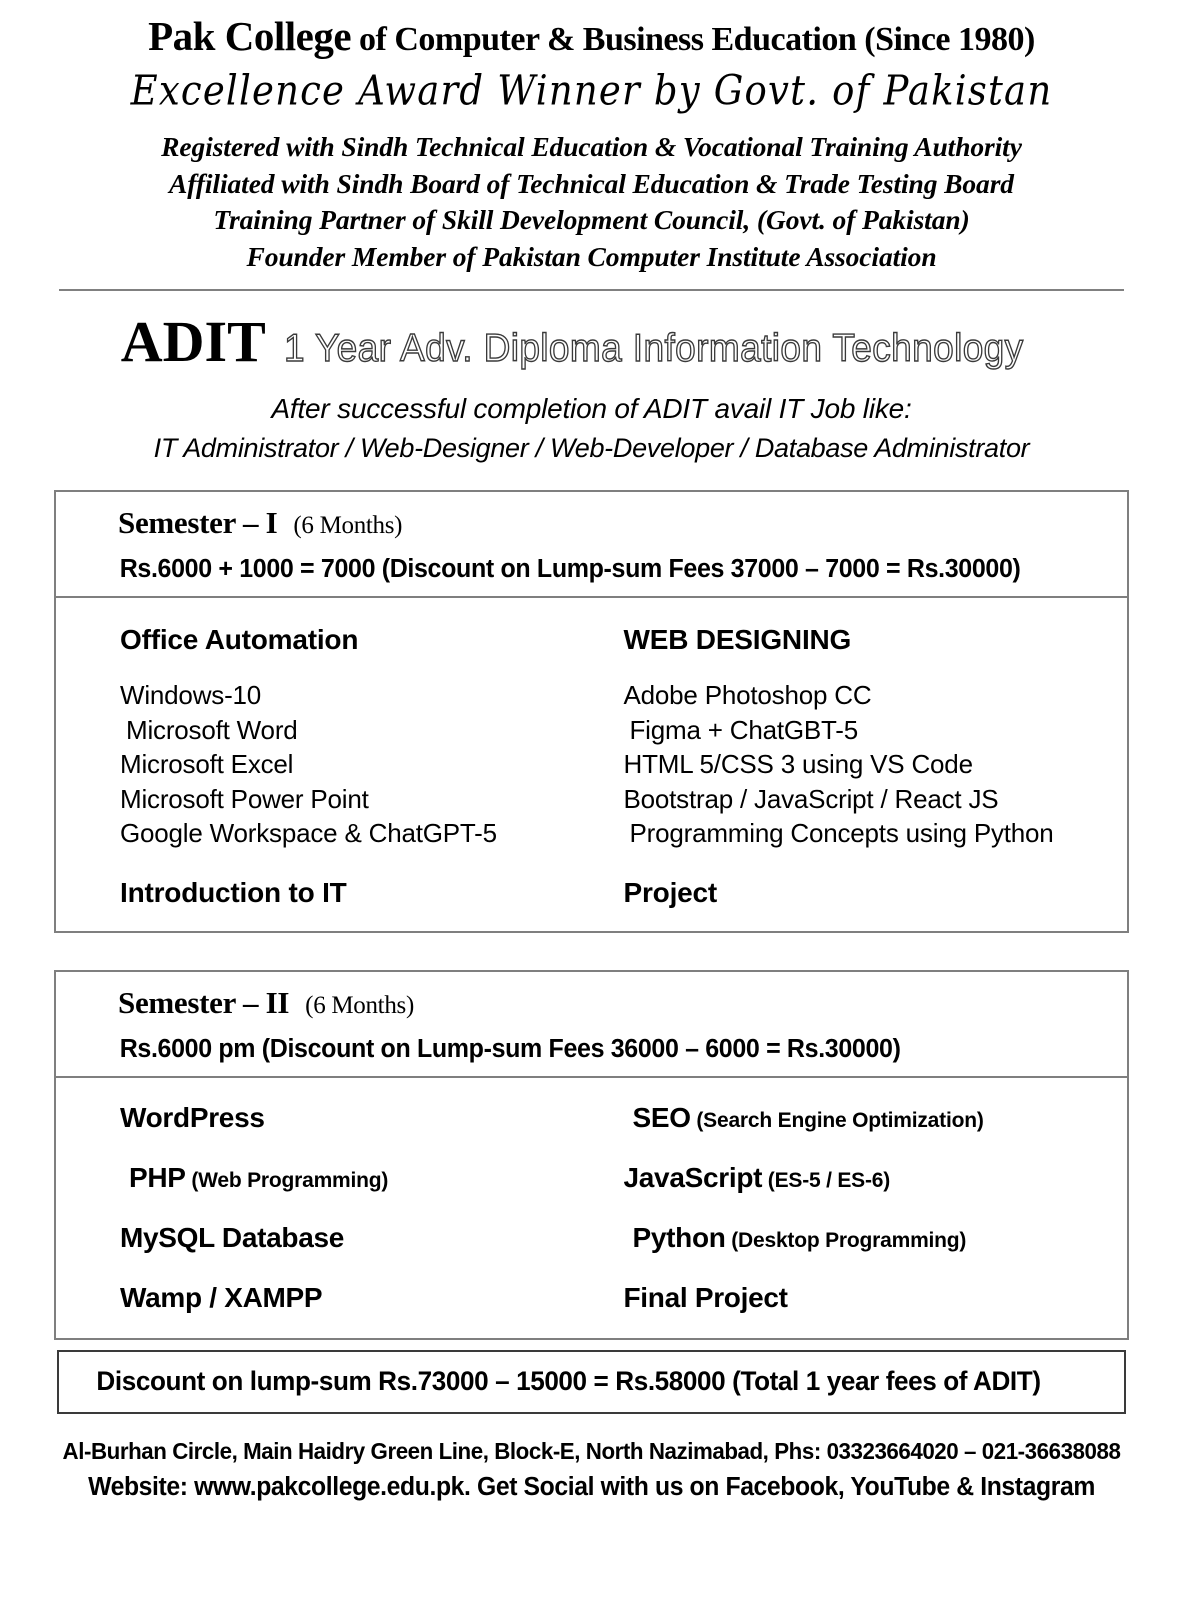 Image resolution: width=1183 pixels, height=1600 pixels. I want to click on subject-note: (Search Engine Optimization), so click(837, 1120).